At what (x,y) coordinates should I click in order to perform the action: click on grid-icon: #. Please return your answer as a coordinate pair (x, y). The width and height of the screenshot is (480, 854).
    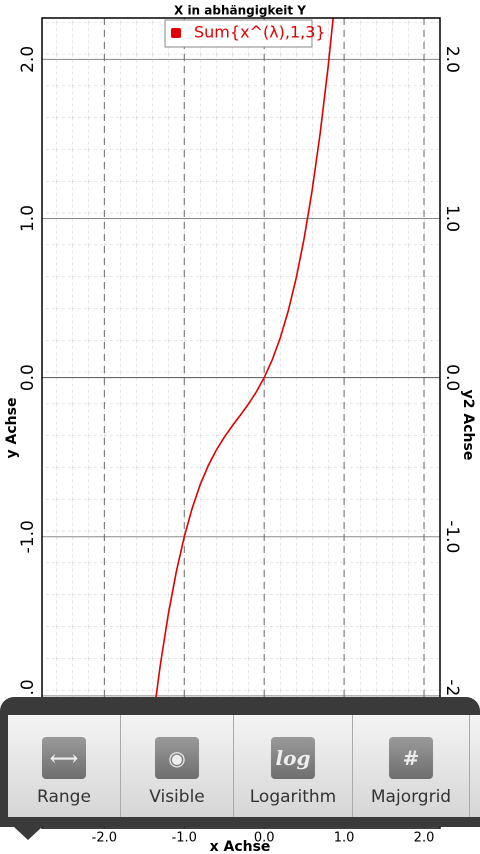
    Looking at the image, I should click on (411, 758).